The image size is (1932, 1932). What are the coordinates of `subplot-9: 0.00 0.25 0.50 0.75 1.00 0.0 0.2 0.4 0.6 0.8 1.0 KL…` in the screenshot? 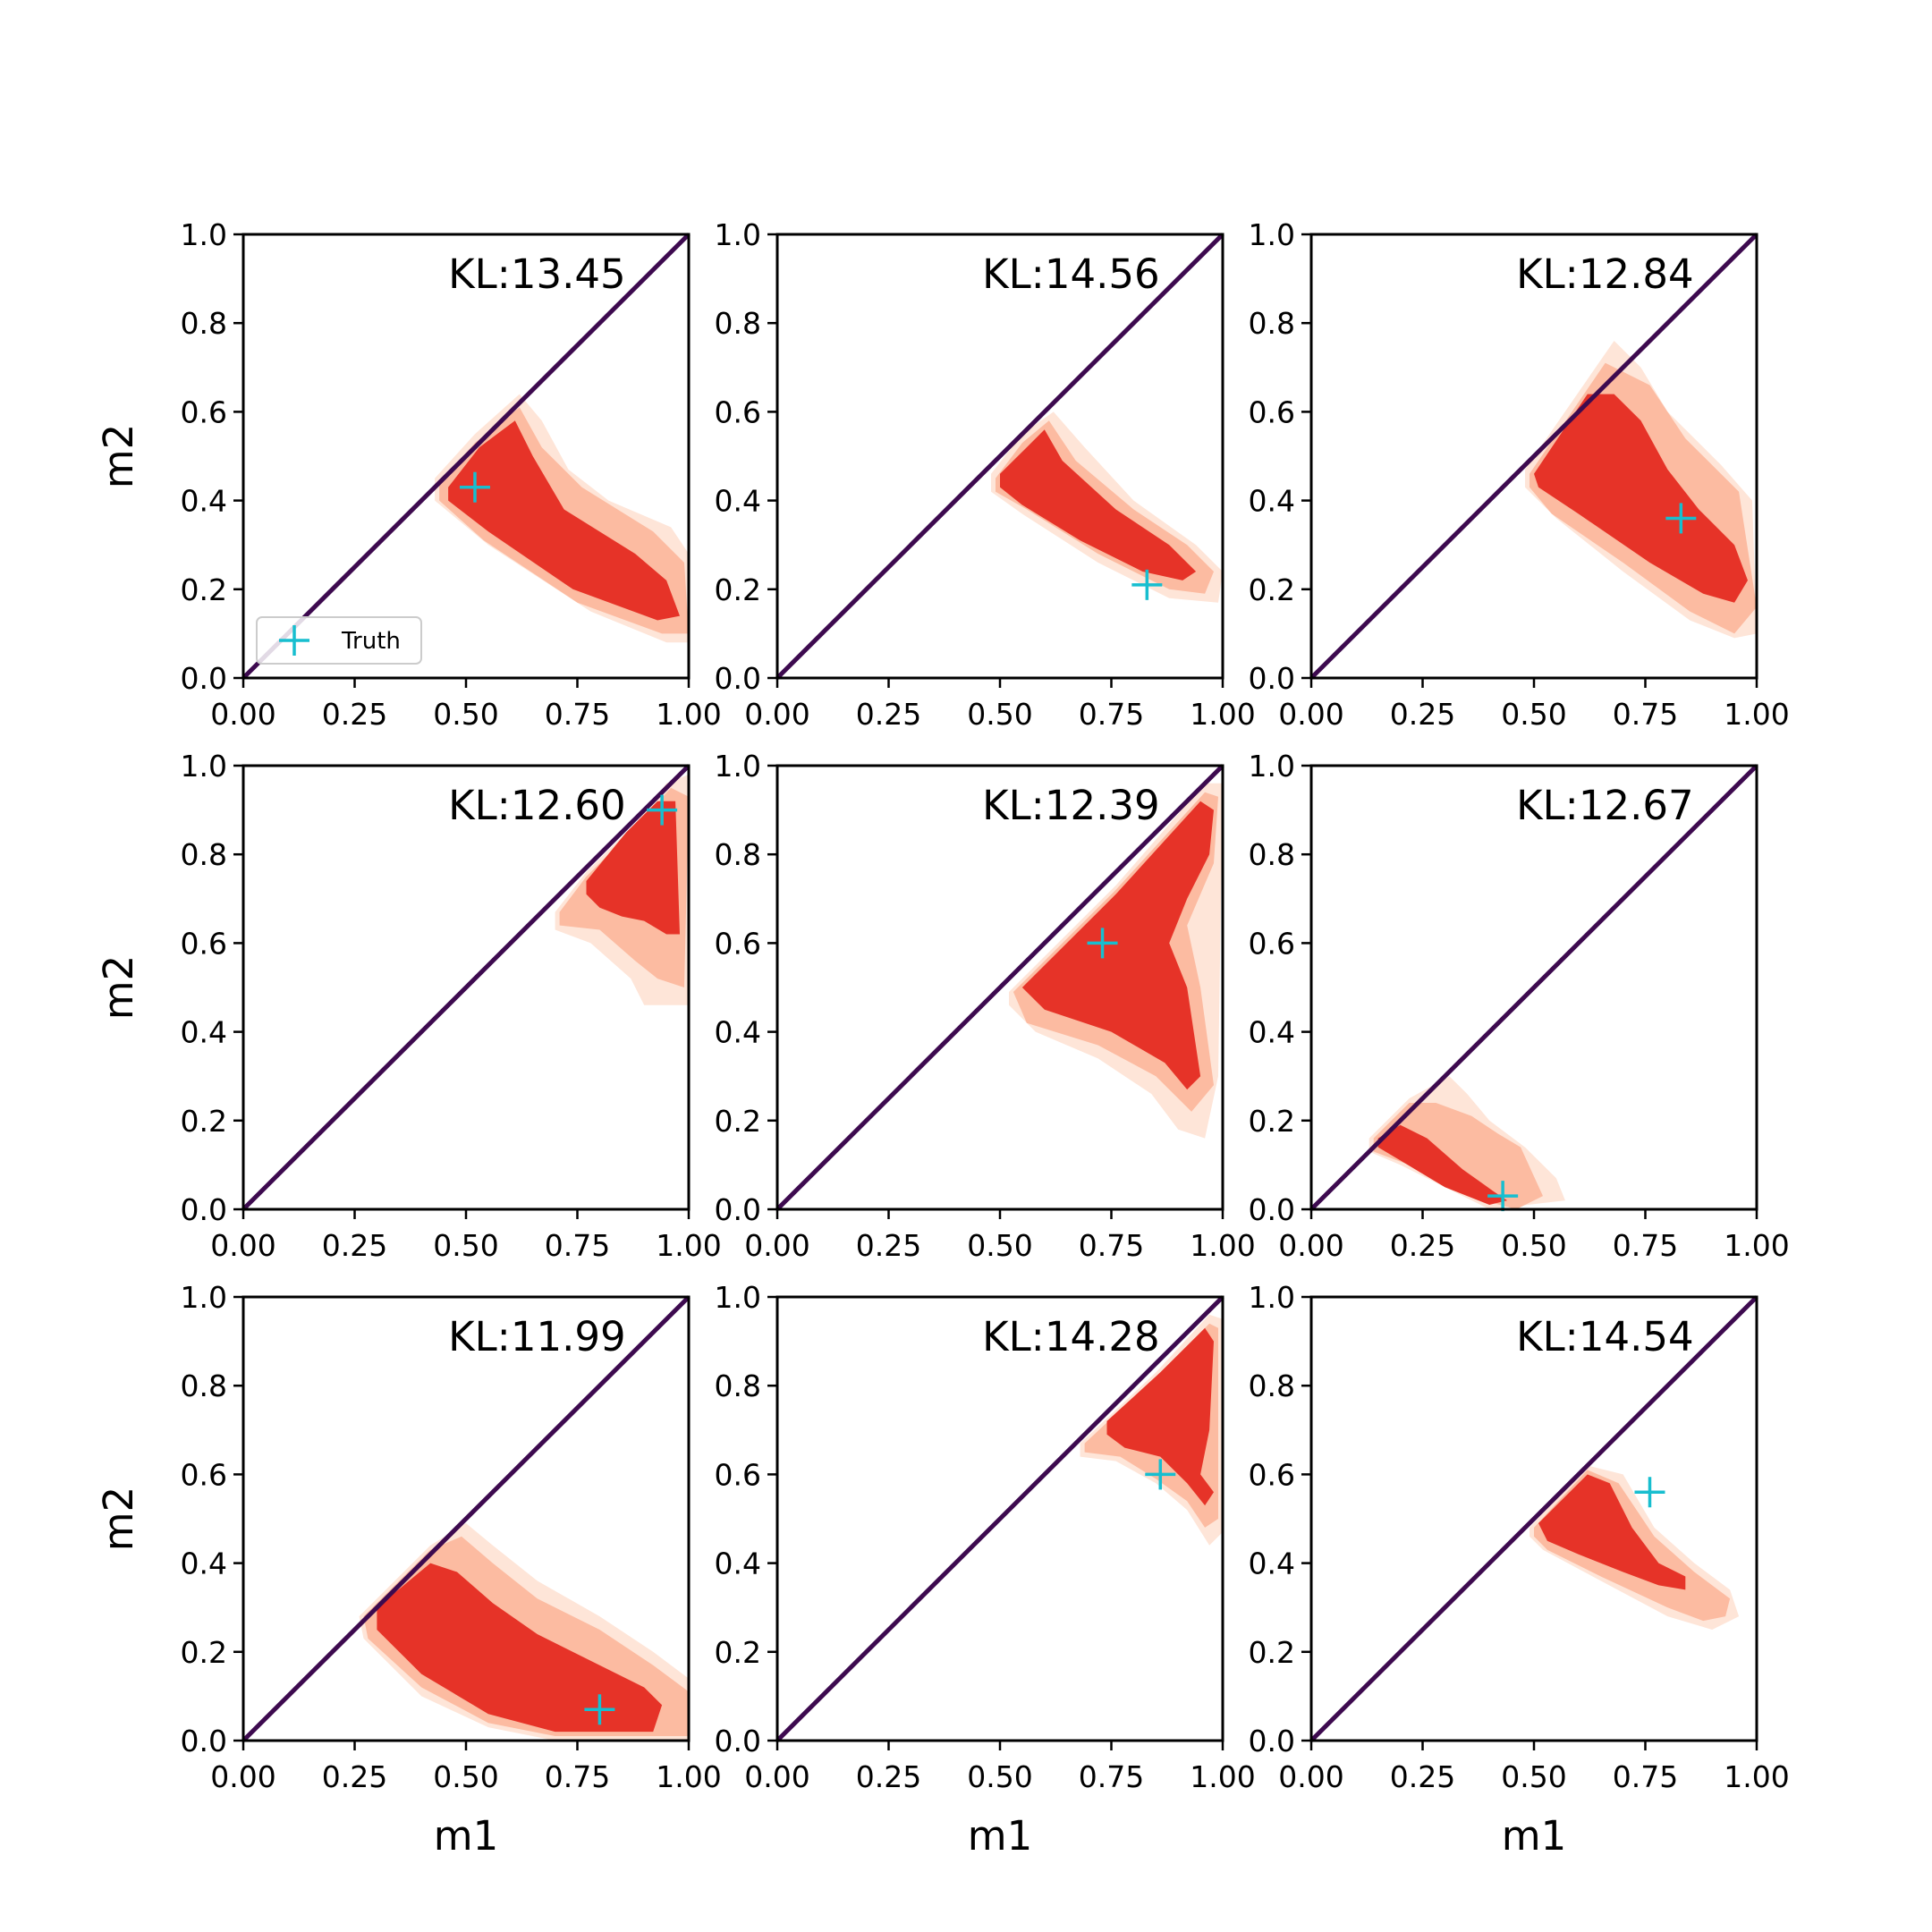 It's located at (1519, 1570).